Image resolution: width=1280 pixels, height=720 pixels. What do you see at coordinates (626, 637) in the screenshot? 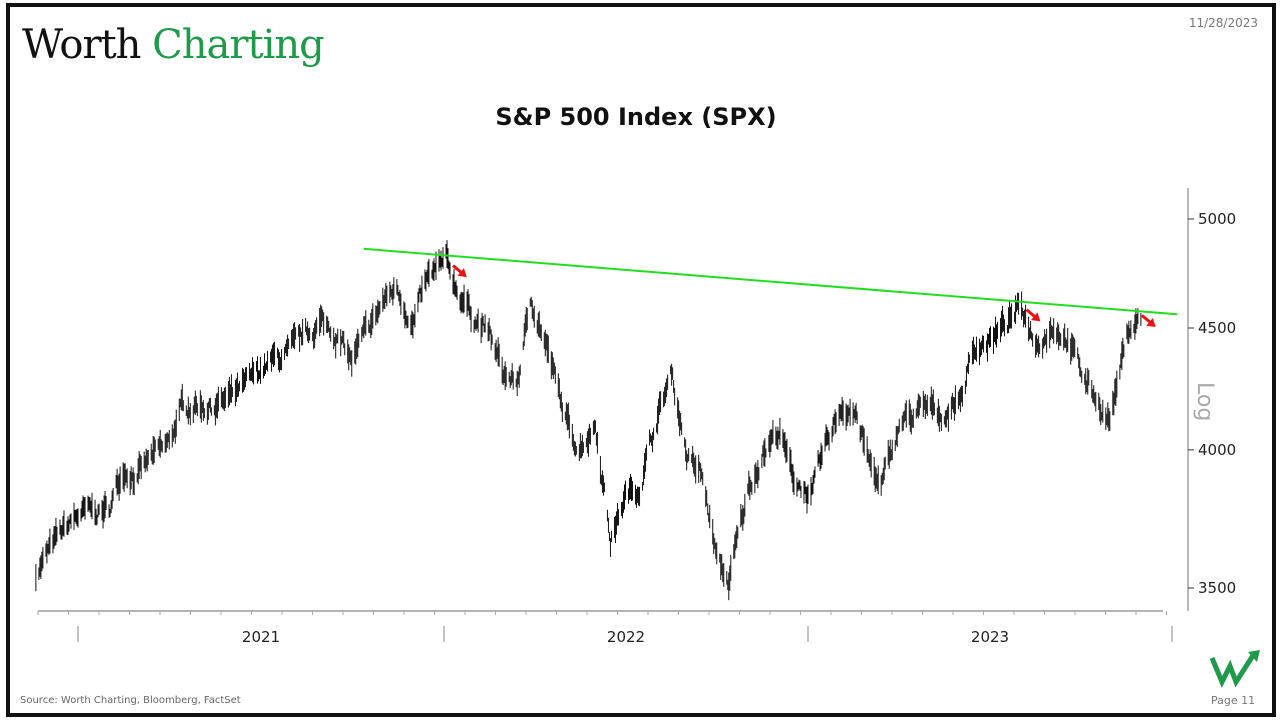
I see `x-tick-label: 2022` at bounding box center [626, 637].